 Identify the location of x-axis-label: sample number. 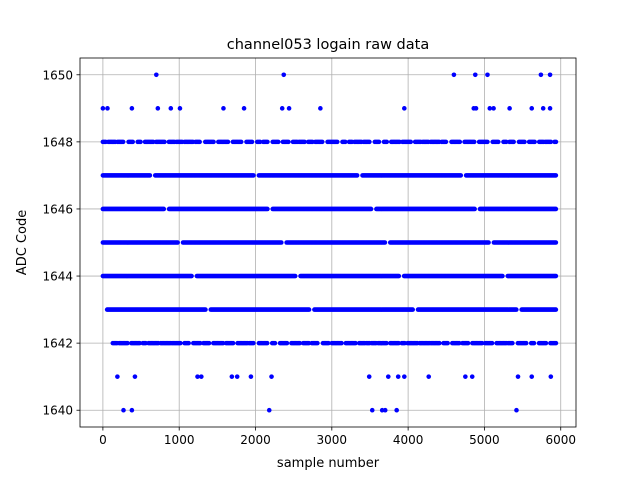
(328, 463).